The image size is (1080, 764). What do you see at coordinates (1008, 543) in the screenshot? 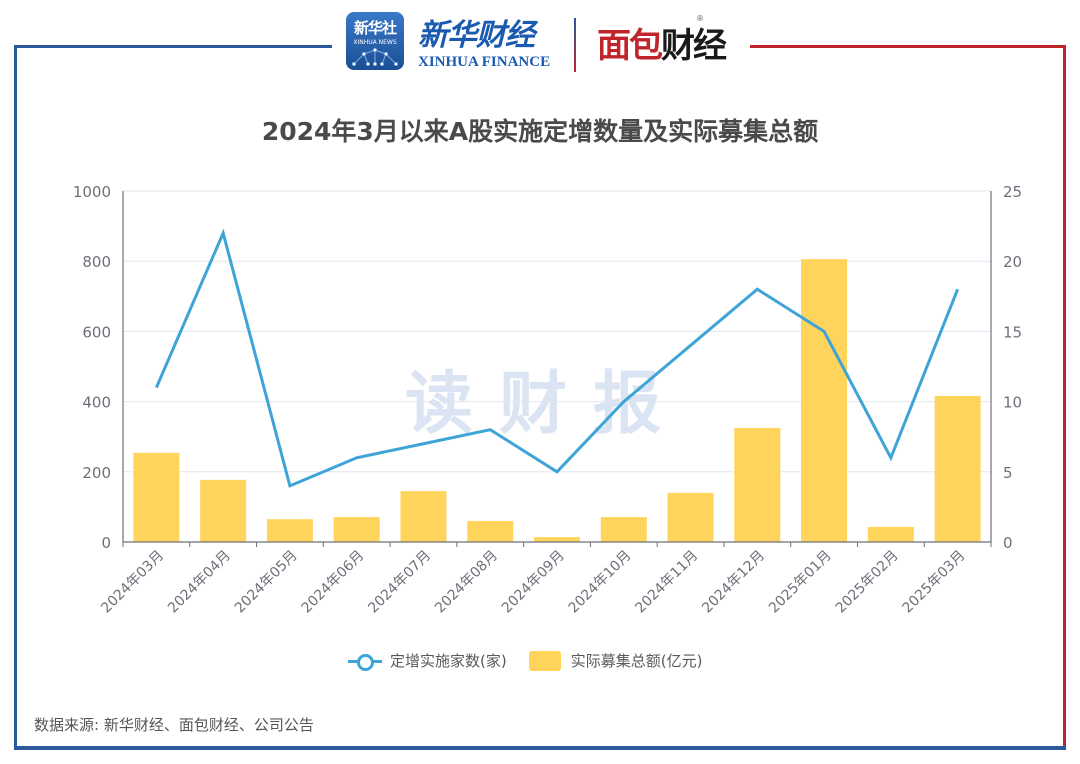
I see `right-axis-tick: 0` at bounding box center [1008, 543].